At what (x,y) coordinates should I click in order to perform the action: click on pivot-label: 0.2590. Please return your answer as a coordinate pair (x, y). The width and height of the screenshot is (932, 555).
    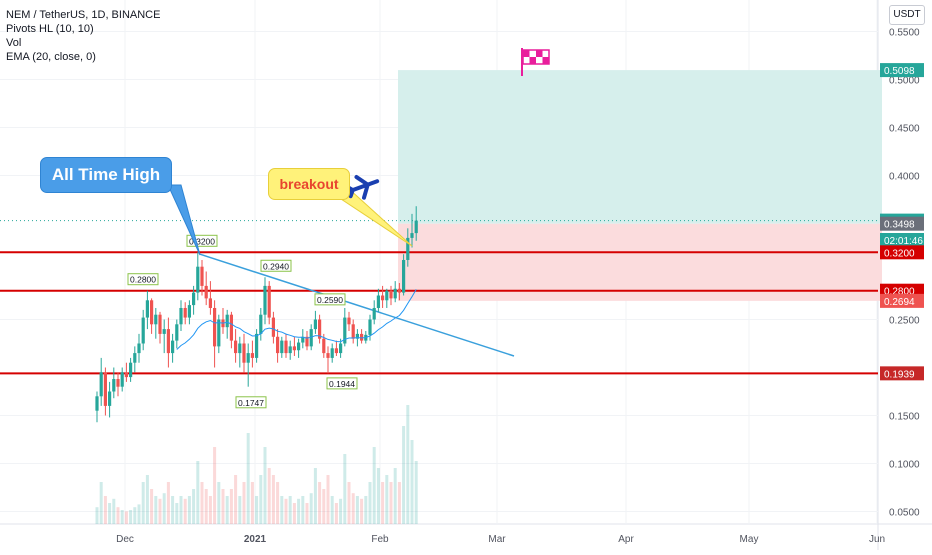
    Looking at the image, I should click on (330, 299).